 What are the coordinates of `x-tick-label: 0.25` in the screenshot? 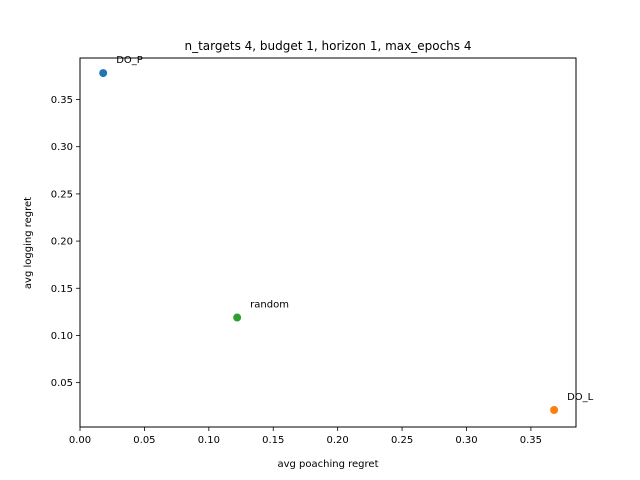 It's located at (402, 440).